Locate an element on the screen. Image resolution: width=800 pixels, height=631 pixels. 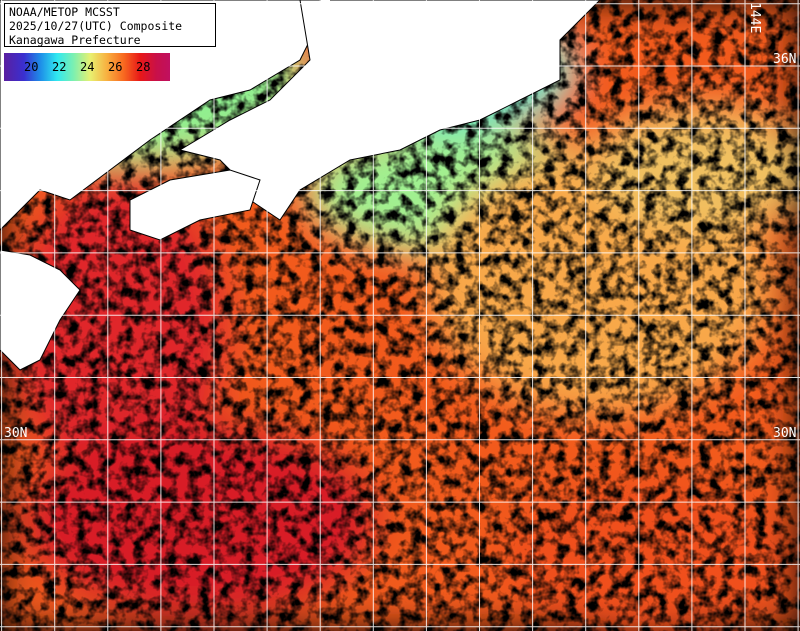
land-shikoku is located at coordinates (195, 205).